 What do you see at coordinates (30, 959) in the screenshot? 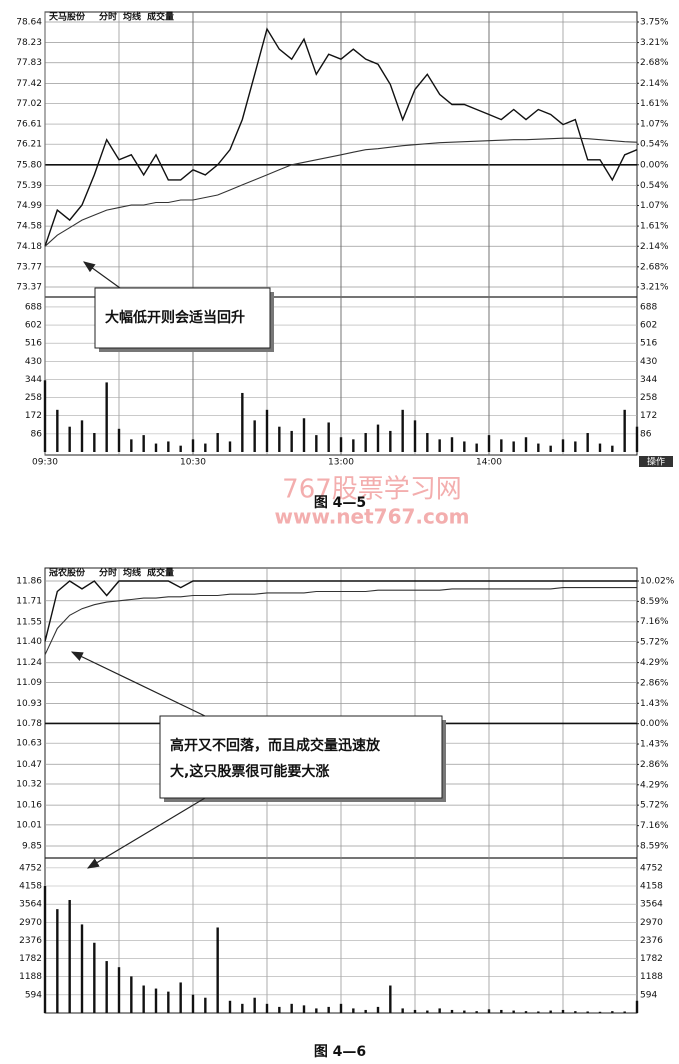
I see `volume-tick-label: 1782` at bounding box center [30, 959].